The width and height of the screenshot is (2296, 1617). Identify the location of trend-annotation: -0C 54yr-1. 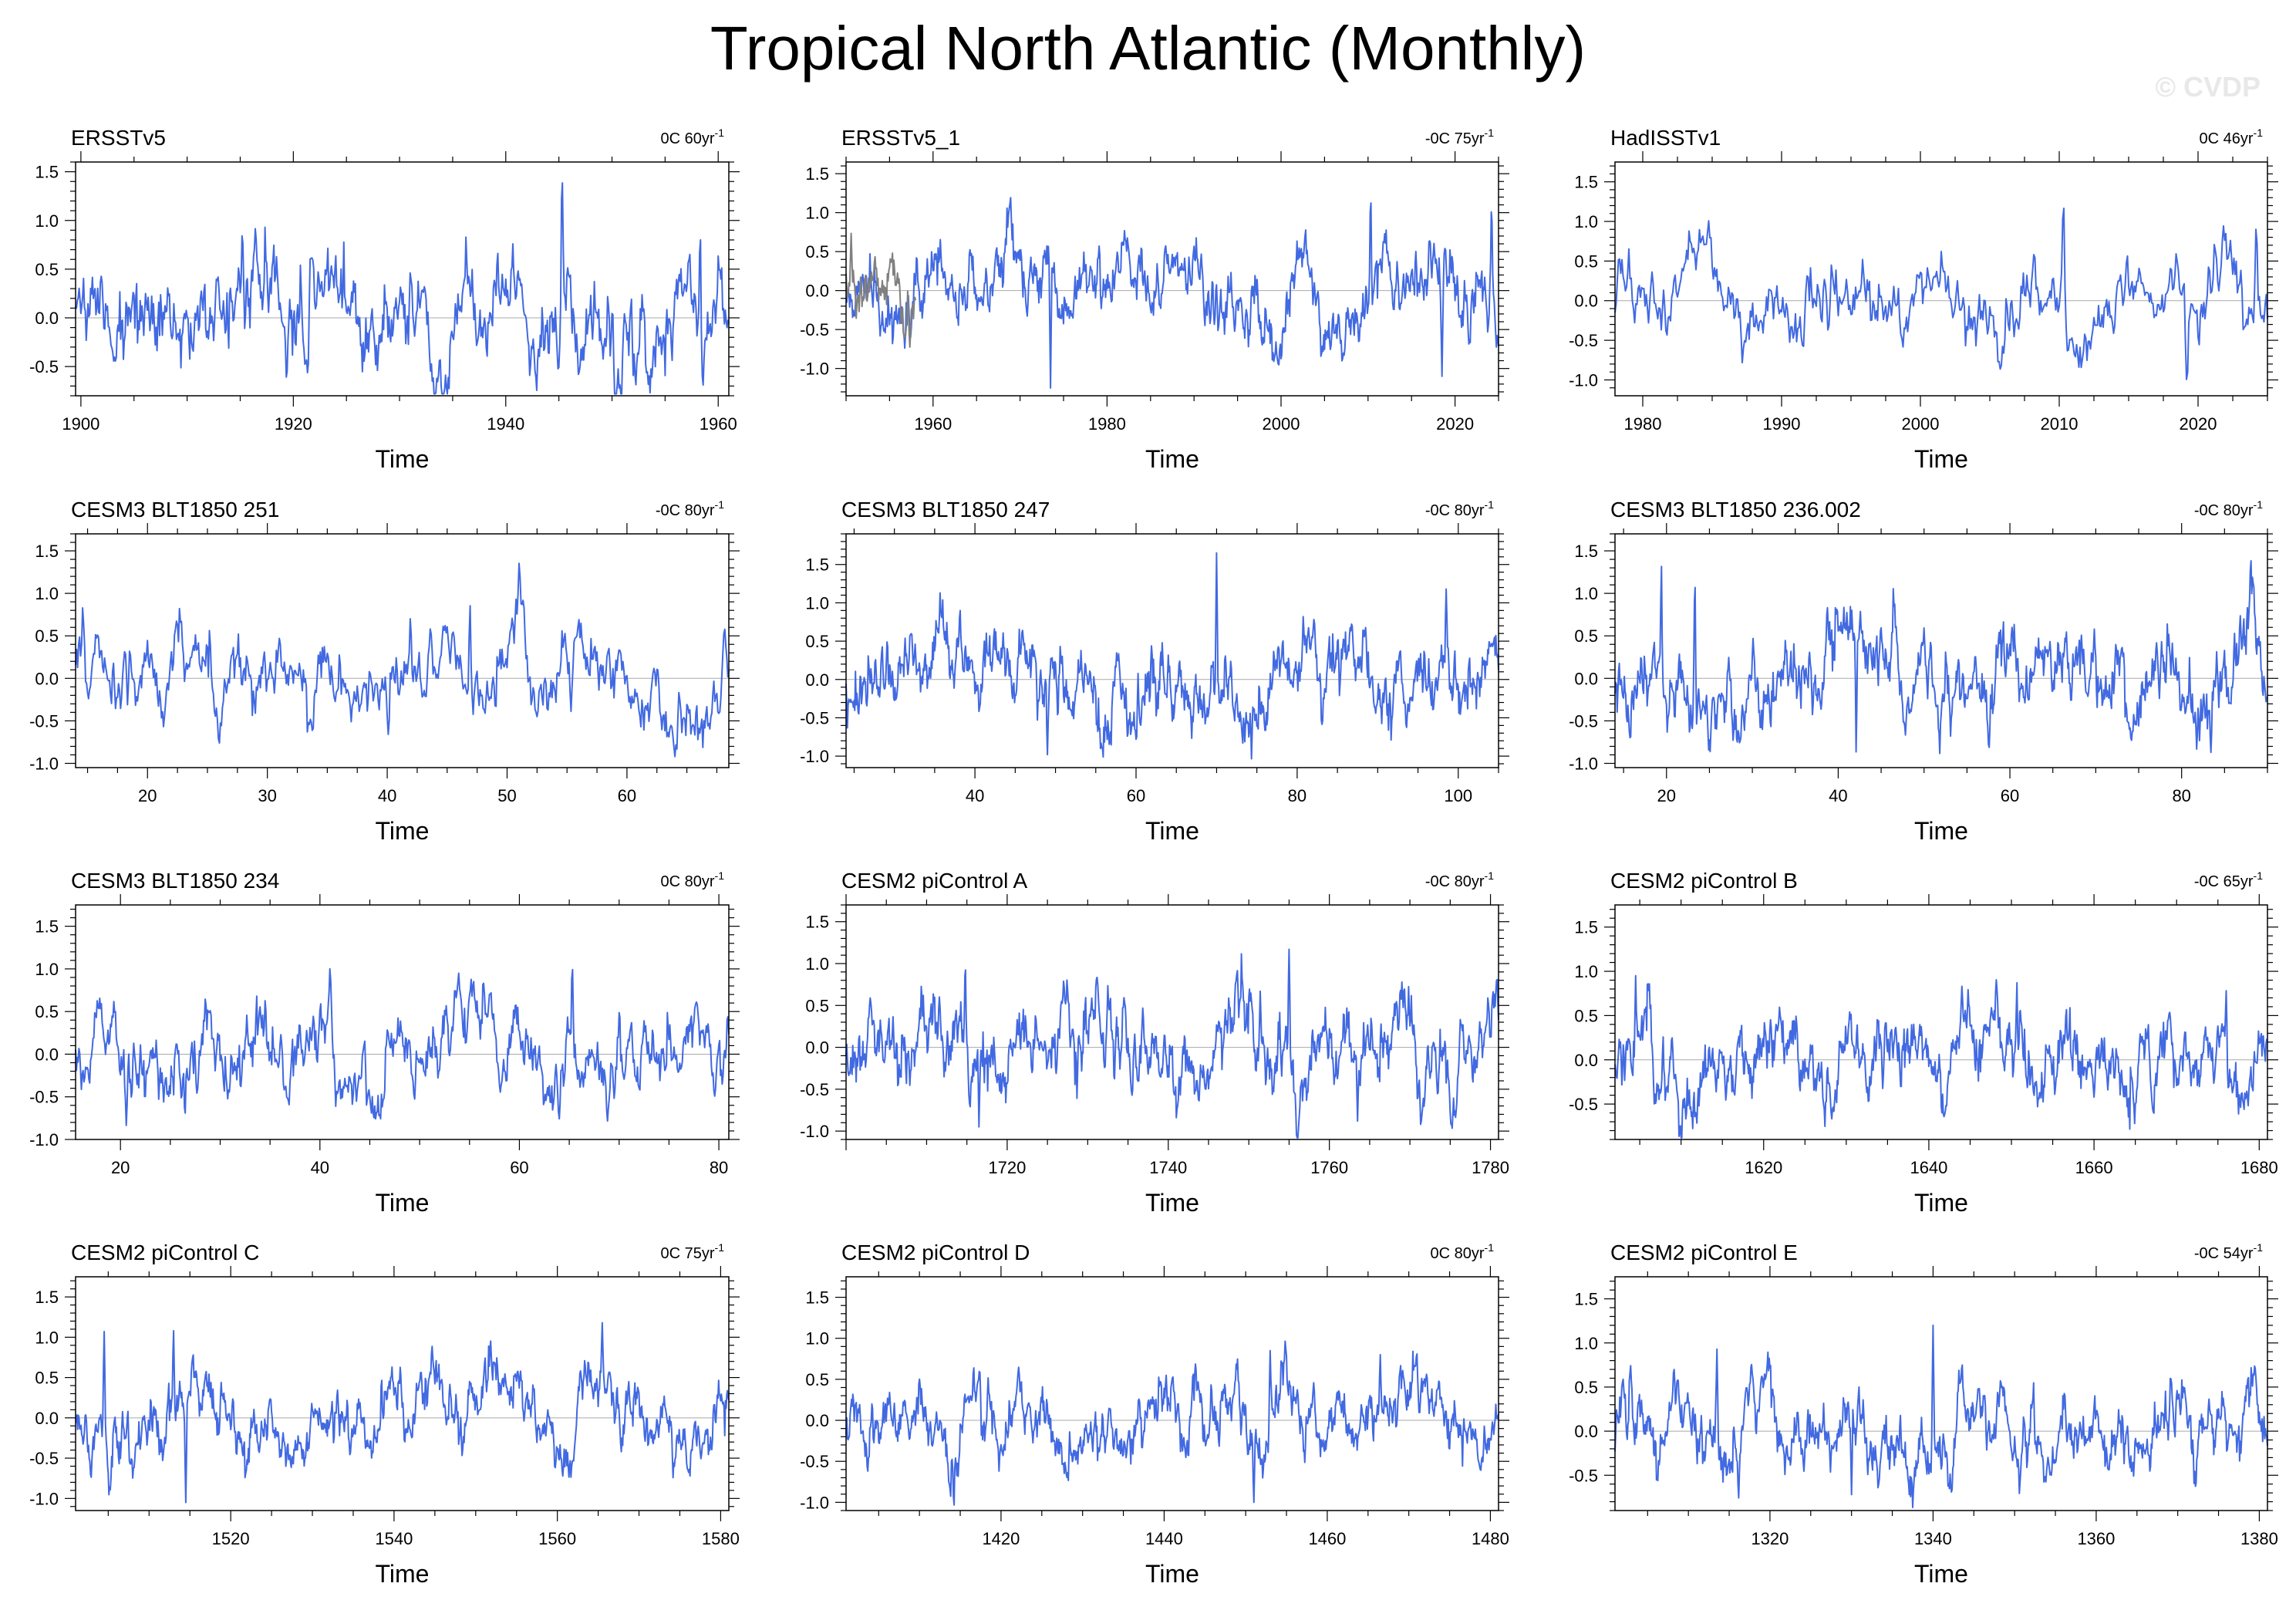
(2228, 1251).